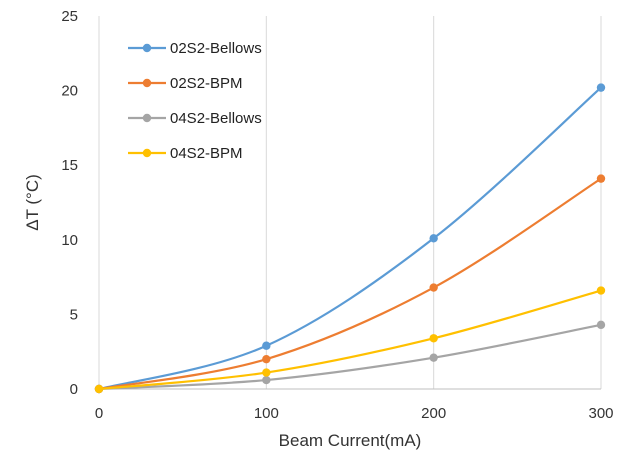 Image resolution: width=630 pixels, height=456 pixels. I want to click on legend-item-02s2-bellows: 02S2-Bellows, so click(195, 48).